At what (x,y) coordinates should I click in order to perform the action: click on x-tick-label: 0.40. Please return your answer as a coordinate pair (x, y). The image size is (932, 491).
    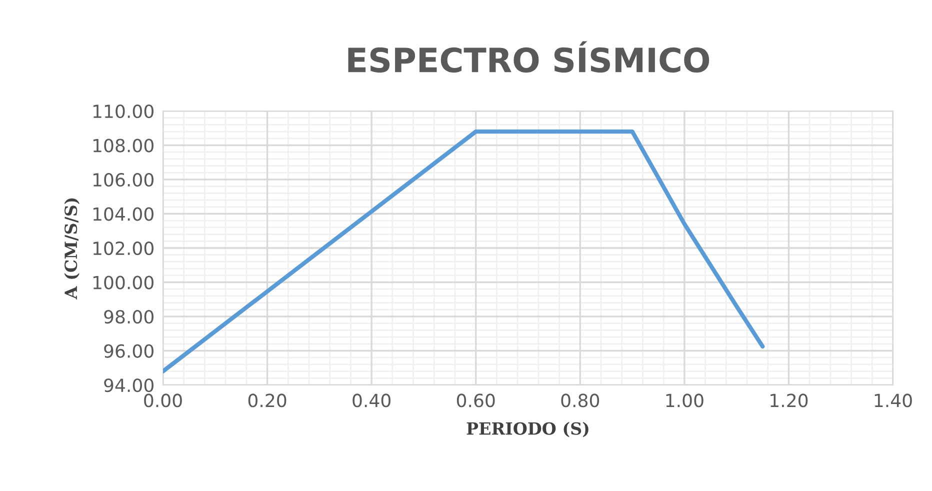
    Looking at the image, I should click on (371, 401).